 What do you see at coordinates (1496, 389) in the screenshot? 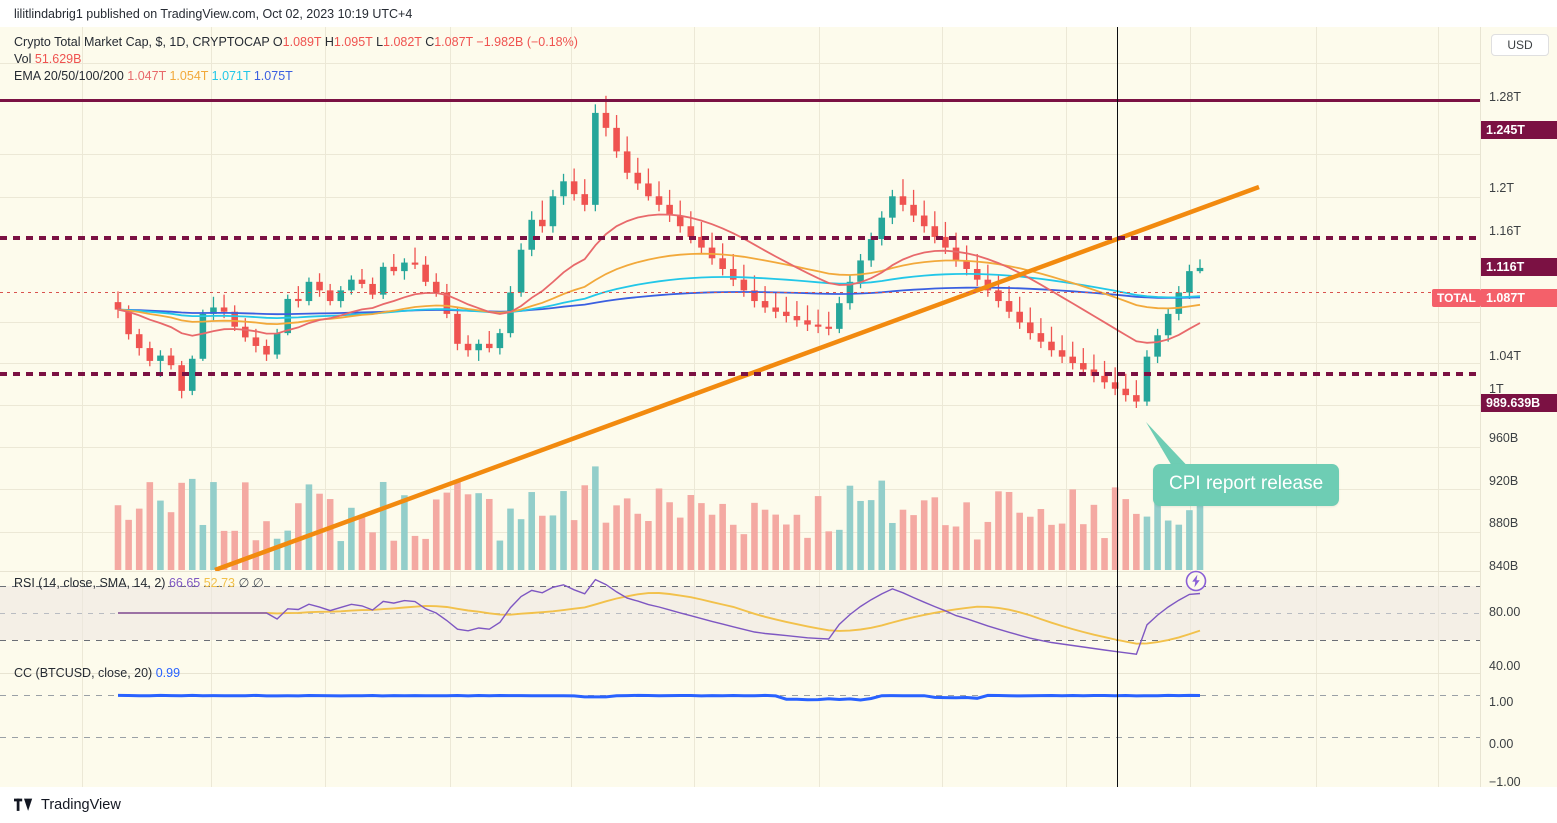
I see `price-tick: 1T` at bounding box center [1496, 389].